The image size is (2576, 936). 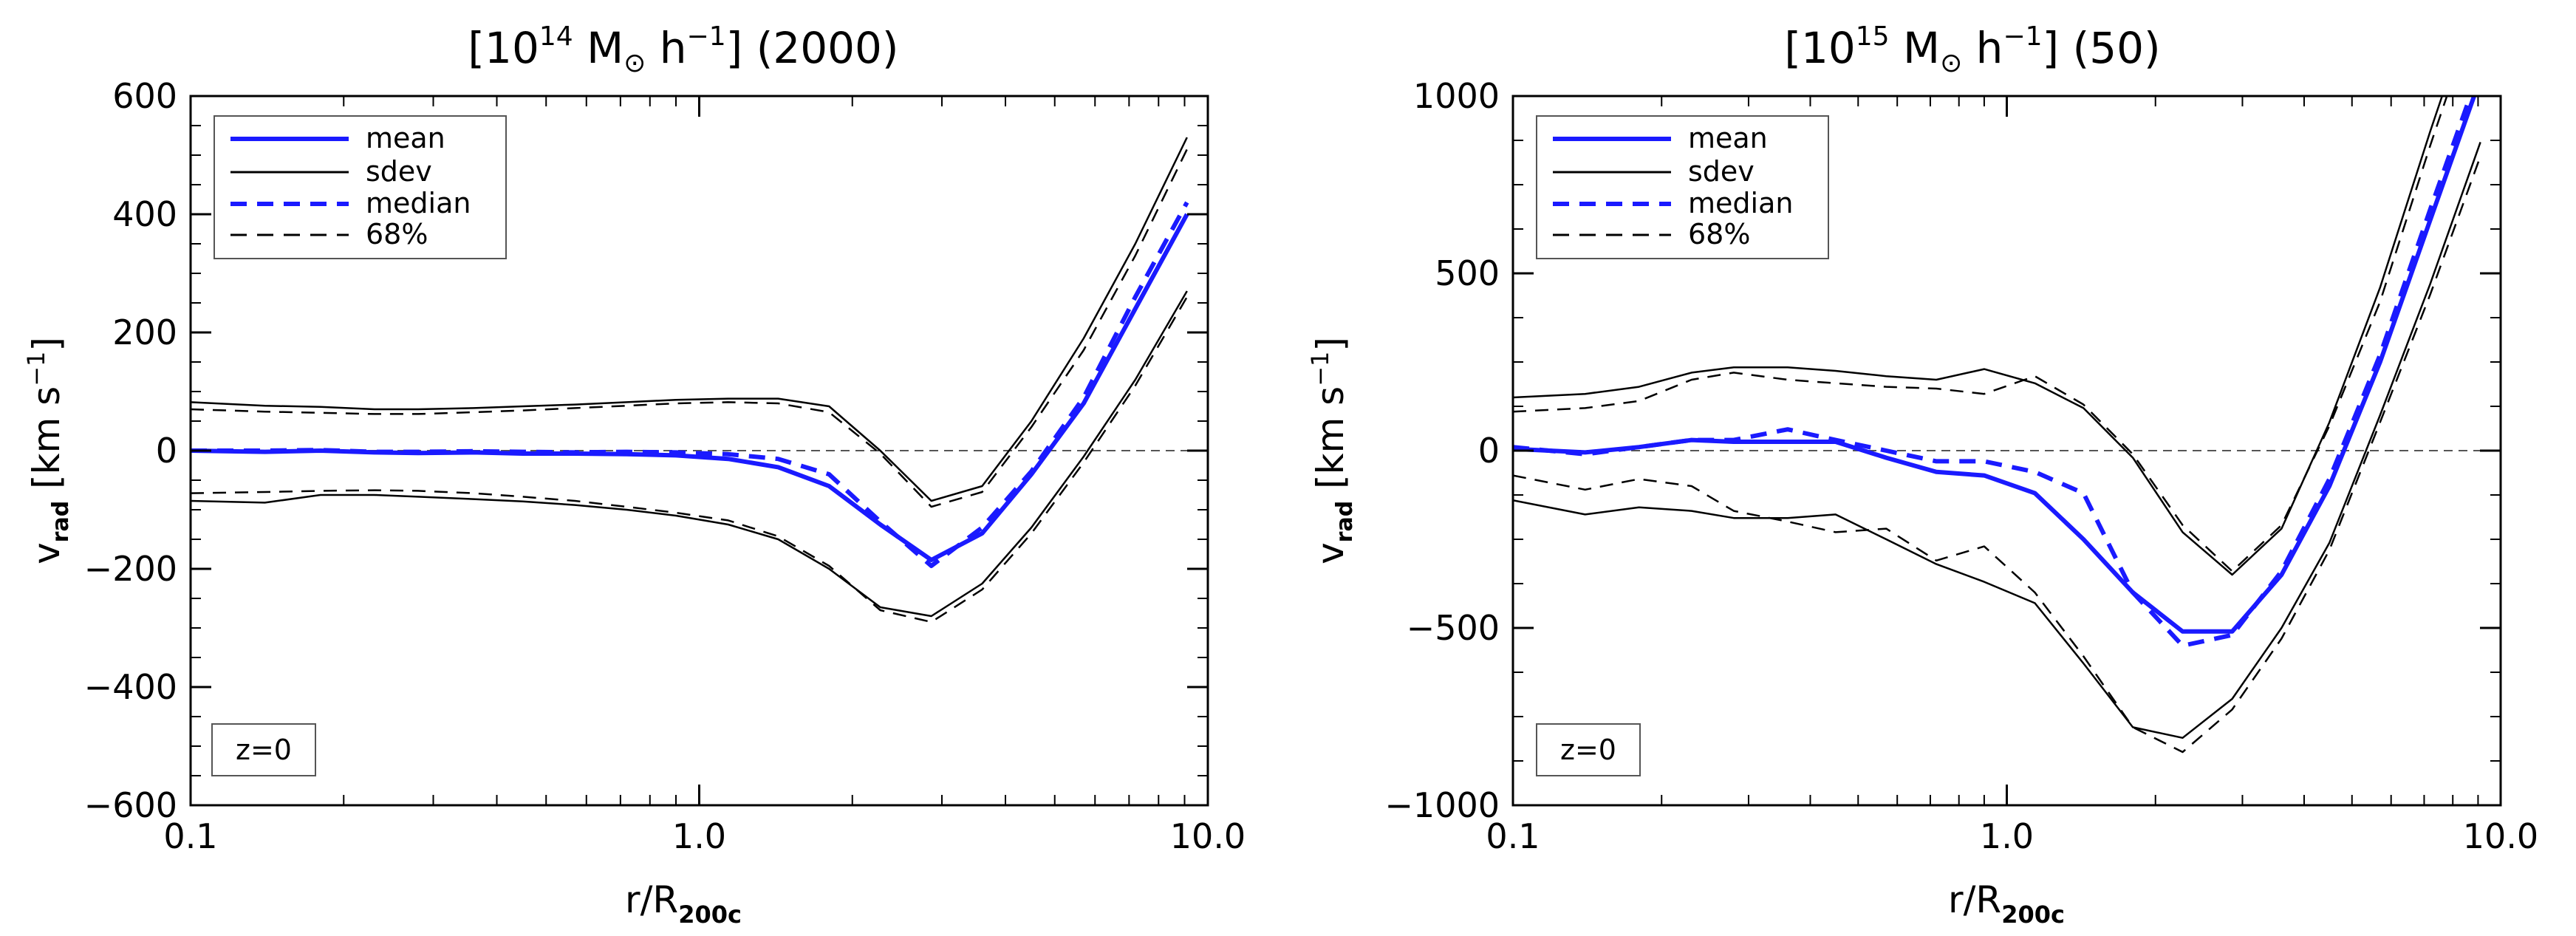 I want to click on left-x-axis-label: r/R200c, so click(x=683, y=904).